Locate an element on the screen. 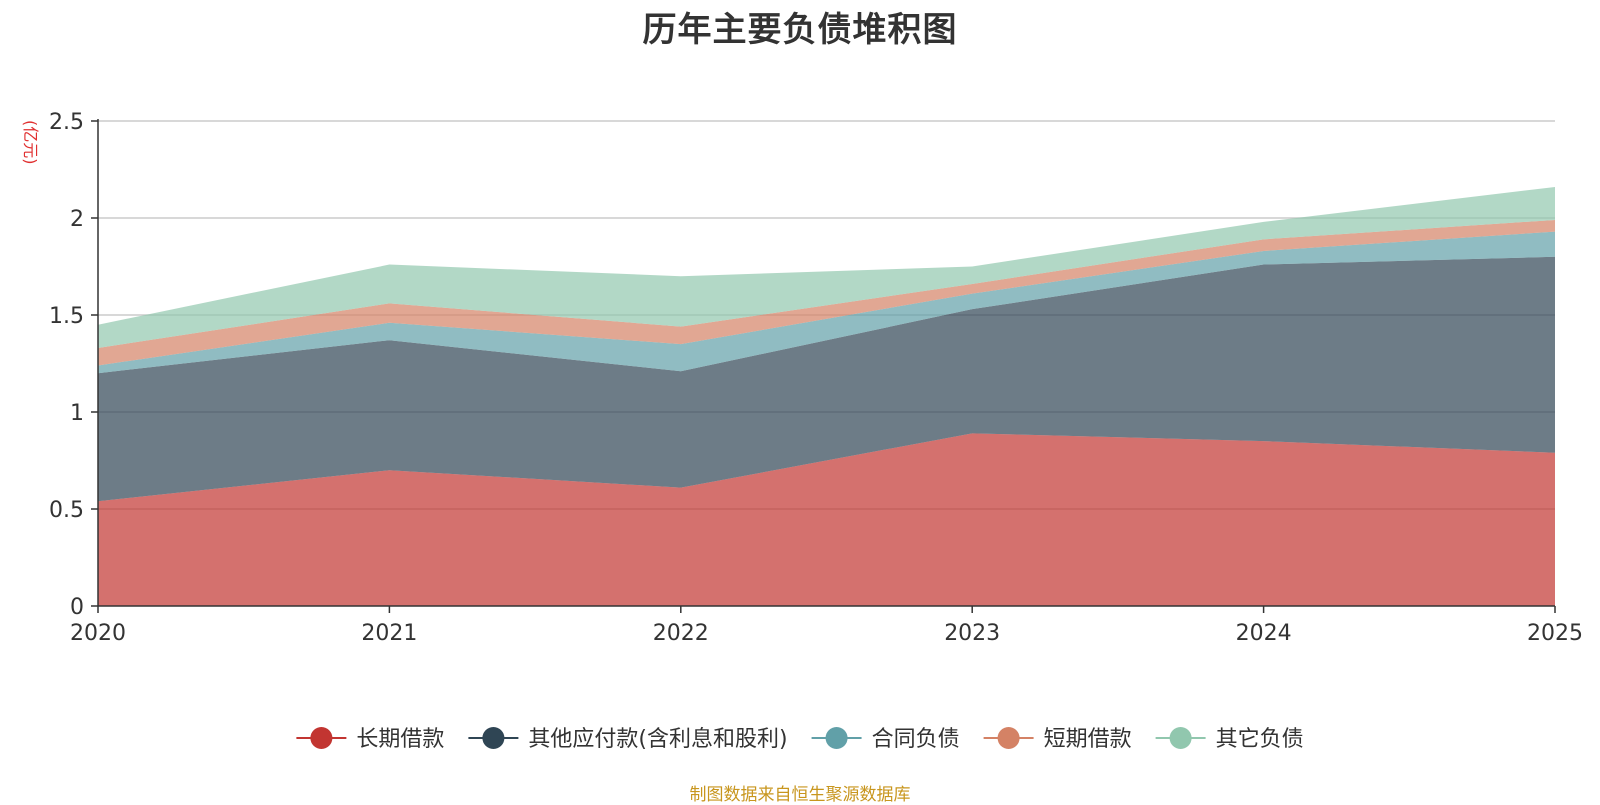 Image resolution: width=1600 pixels, height=805 pixels. data-source-note: 制图数据来自恒生聚源数据库 is located at coordinates (800, 795).